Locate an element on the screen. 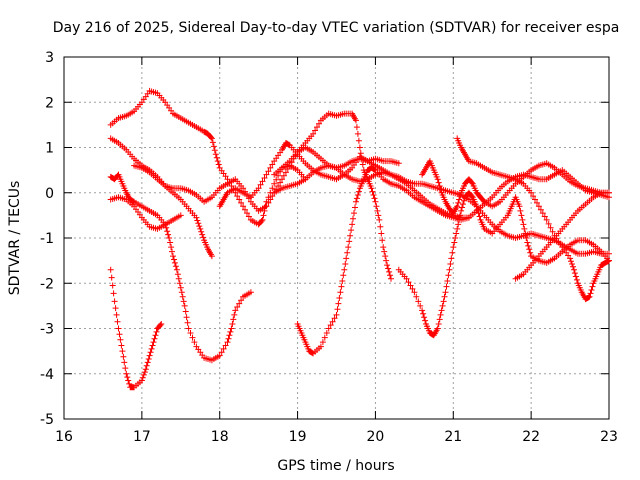  x-axis-label: GPS time / hours is located at coordinates (335, 466).